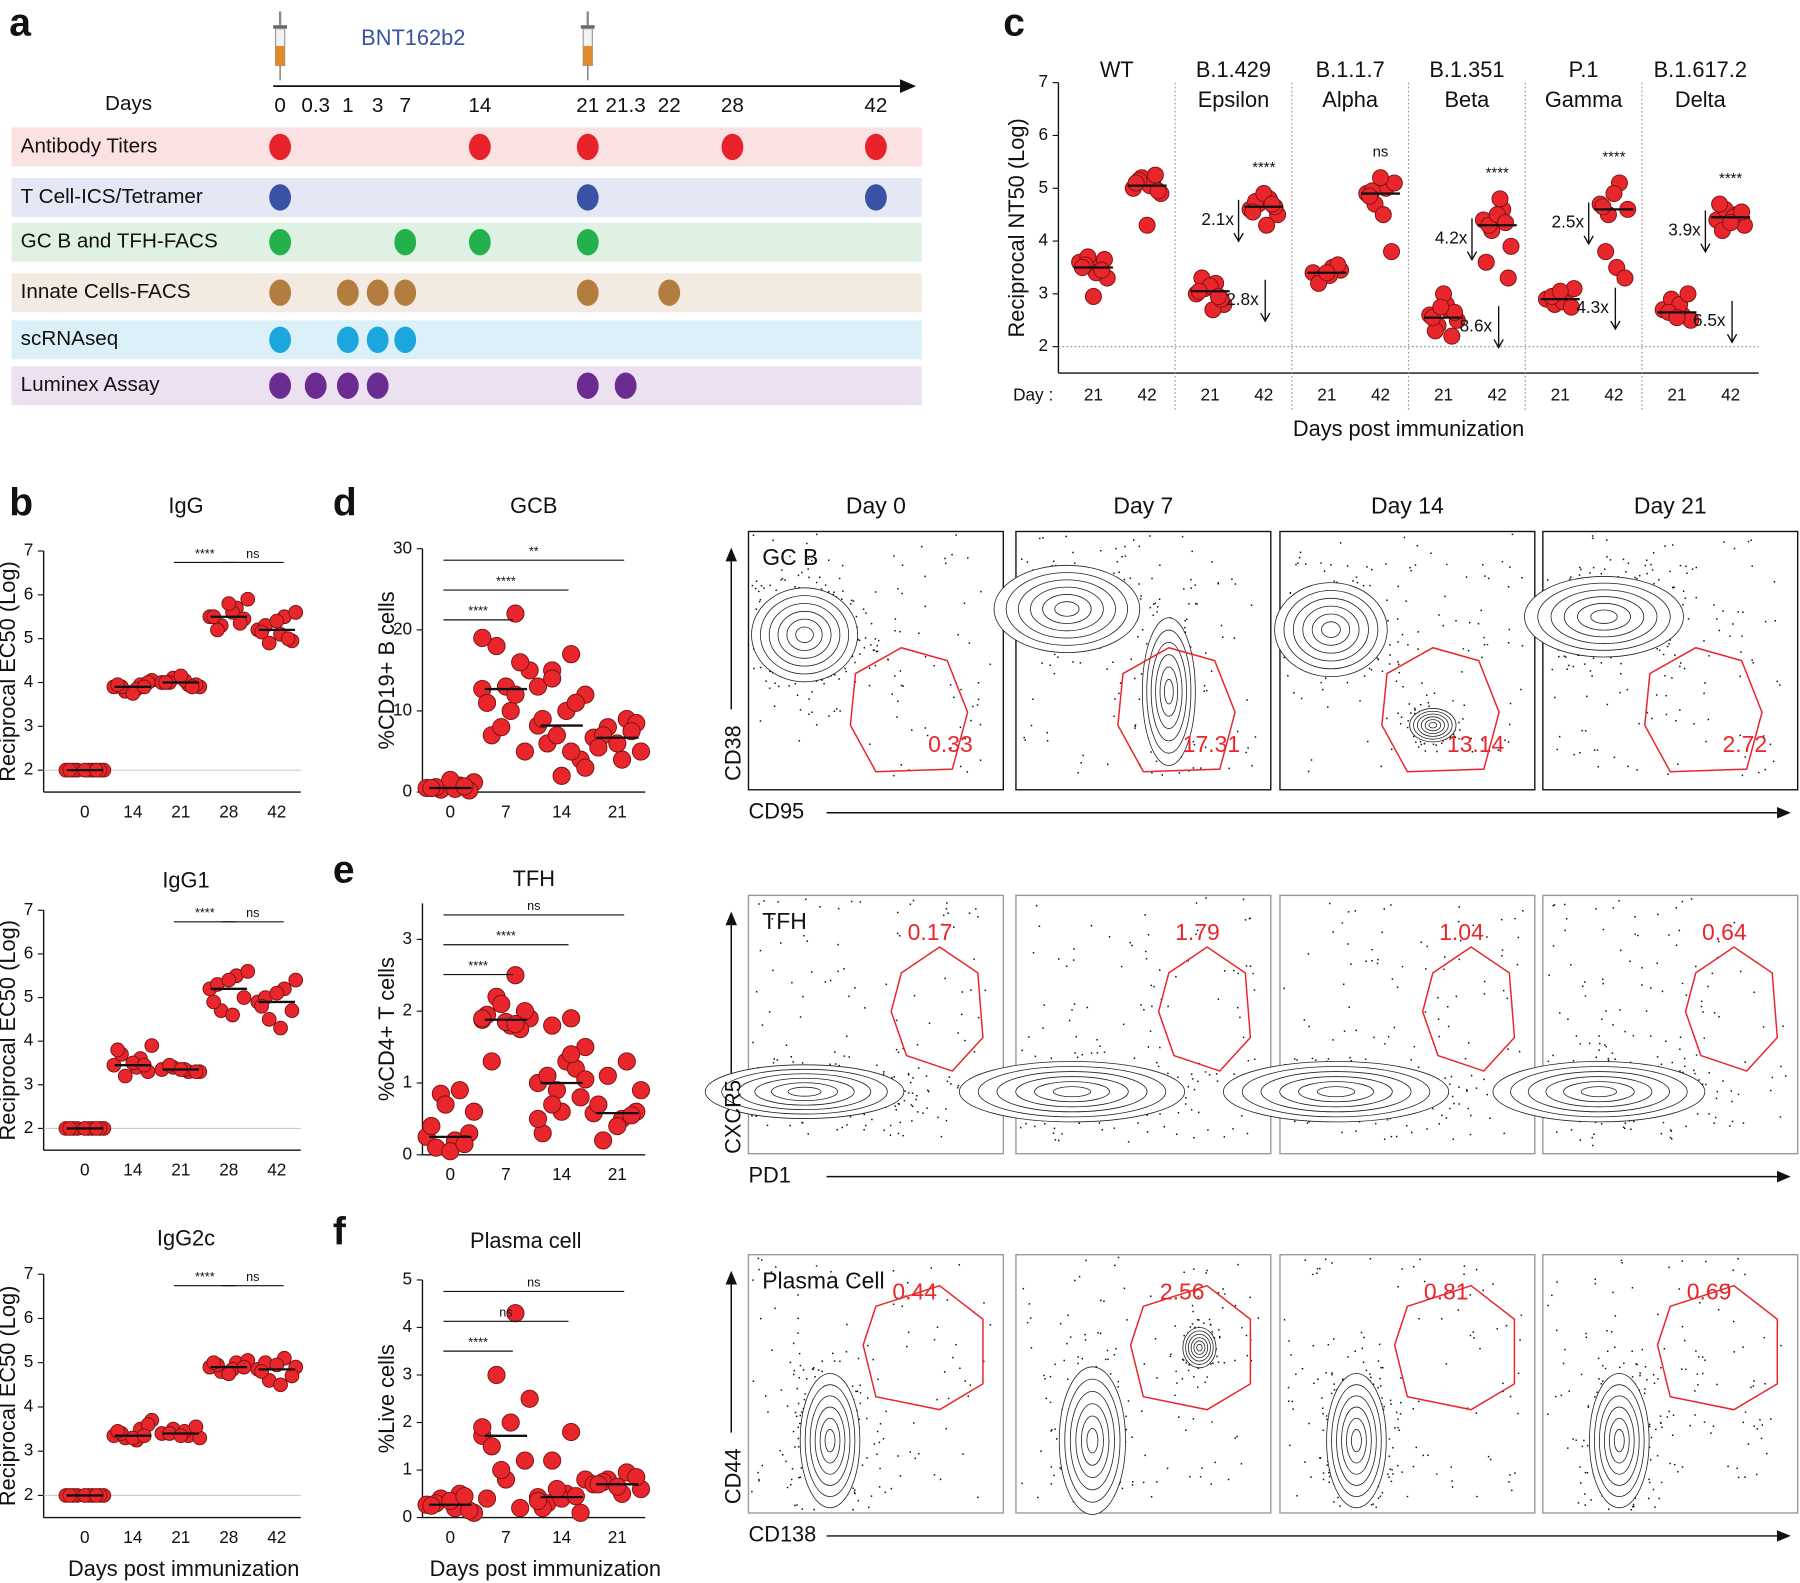  Describe the element at coordinates (1784, 812) in the screenshot. I see `x-arrow-head` at that location.